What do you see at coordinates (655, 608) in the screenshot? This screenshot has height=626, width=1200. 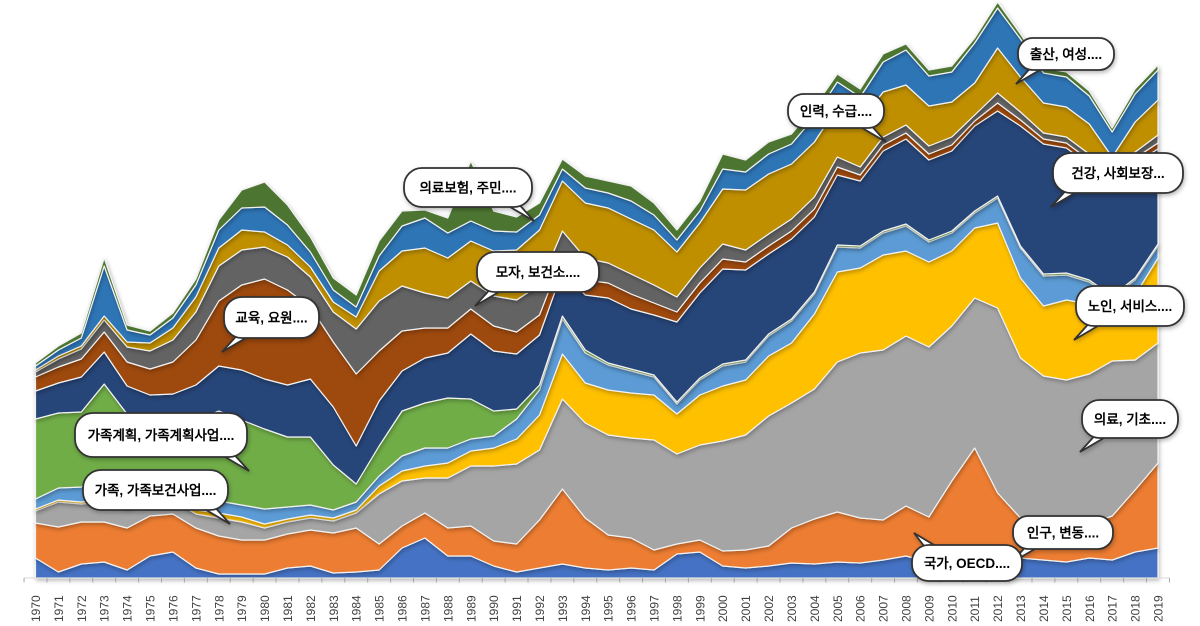 I see `x-axis-label-1997: 1997` at bounding box center [655, 608].